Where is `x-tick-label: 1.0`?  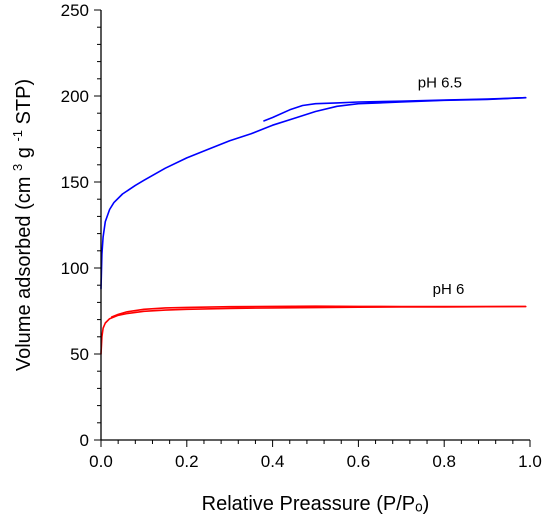
x-tick-label: 1.0 is located at coordinates (530, 461).